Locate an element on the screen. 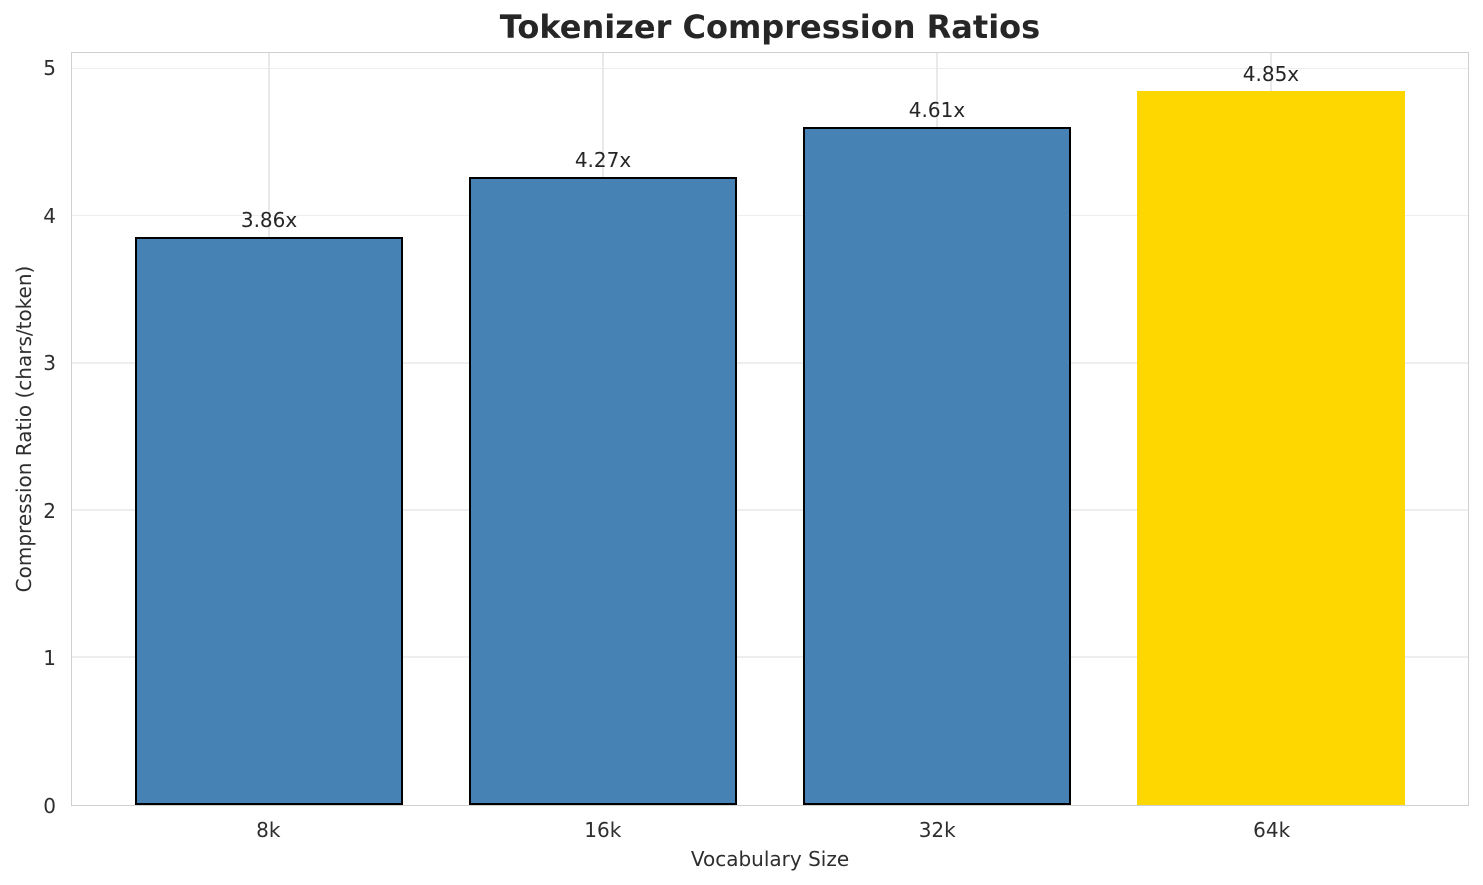 Image resolution: width=1483 pixels, height=885 pixels. y-tick-label: 5 is located at coordinates (49, 68).